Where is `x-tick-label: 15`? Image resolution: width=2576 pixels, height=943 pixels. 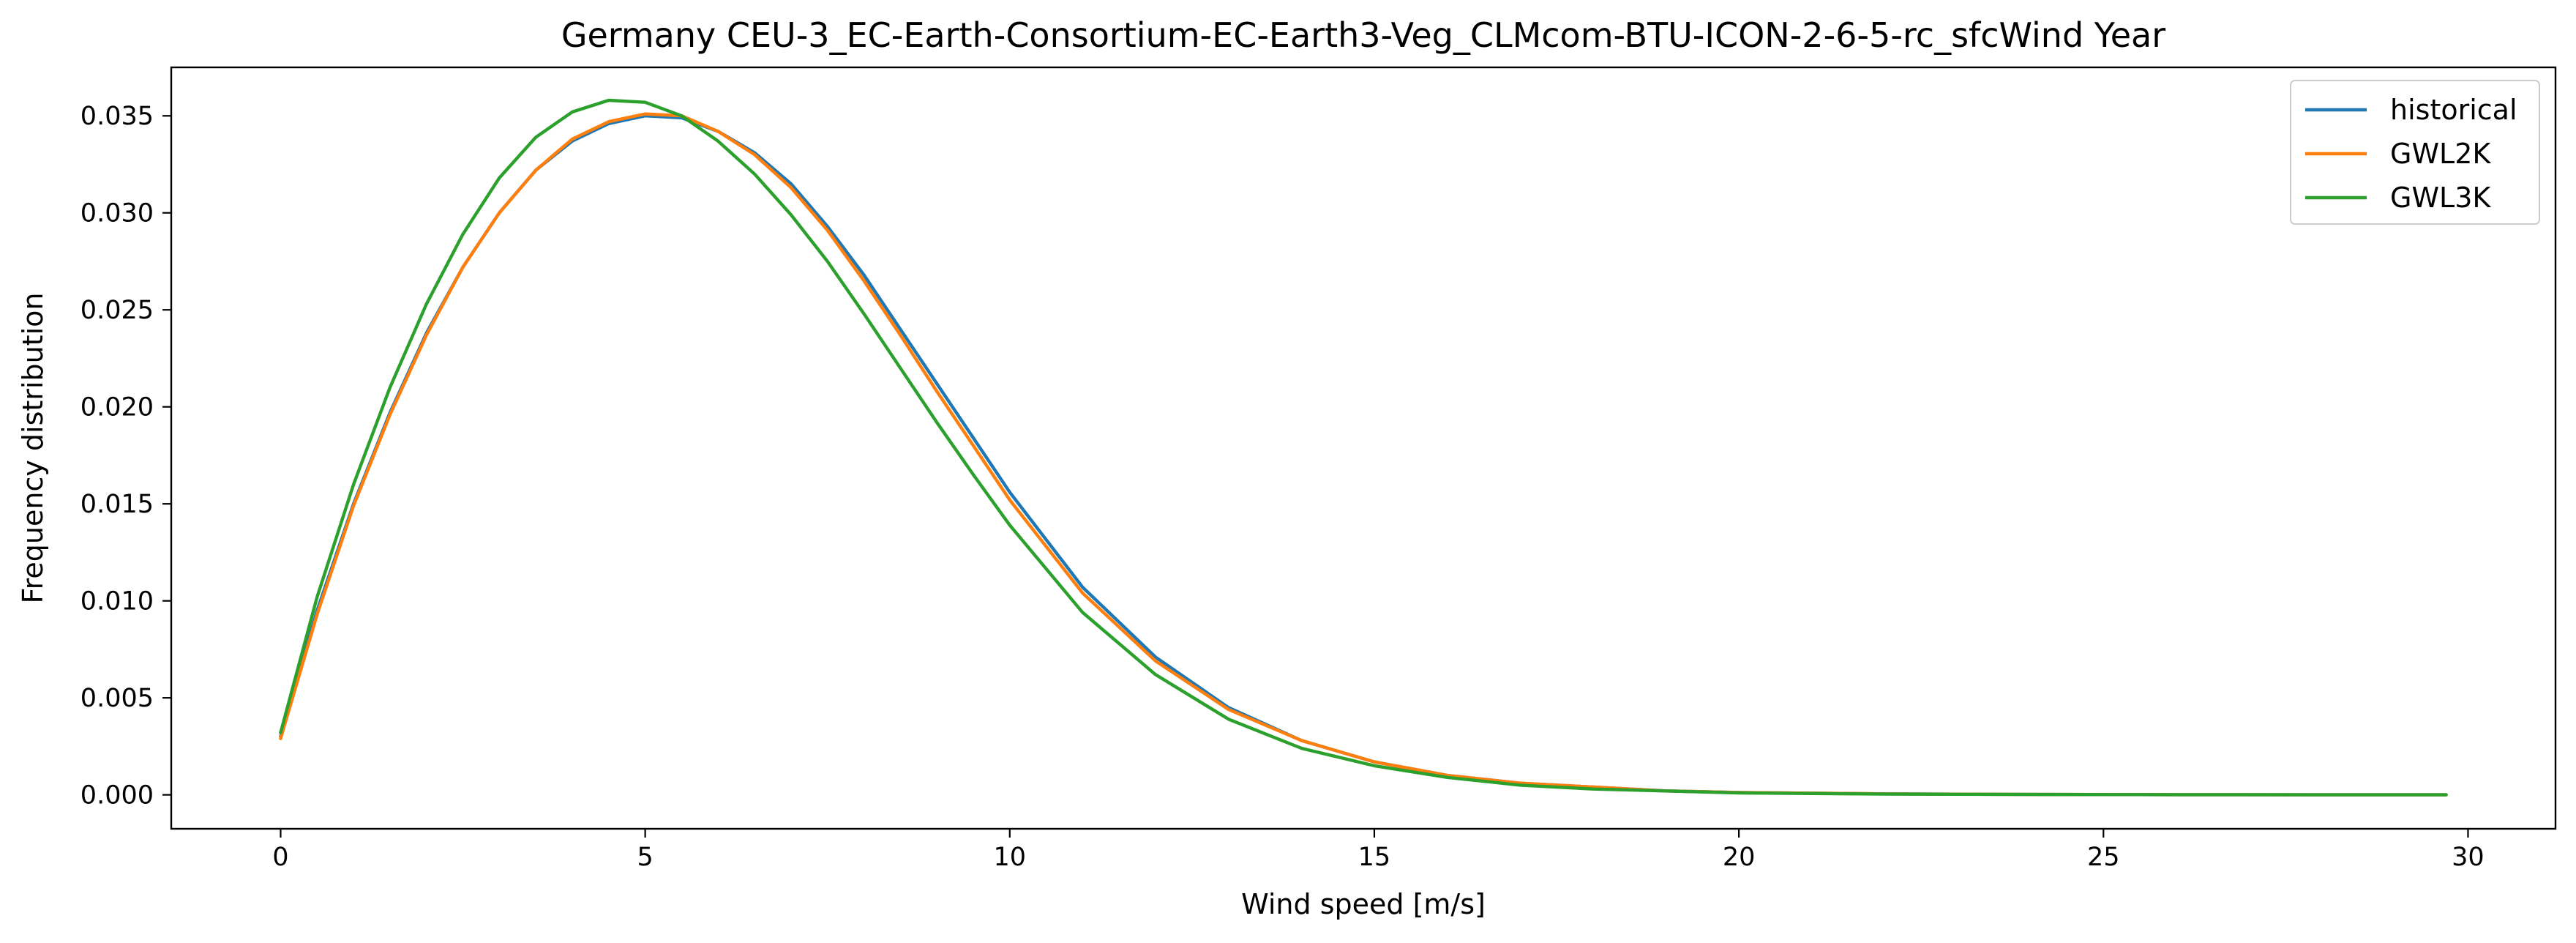 x-tick-label: 15 is located at coordinates (1374, 857).